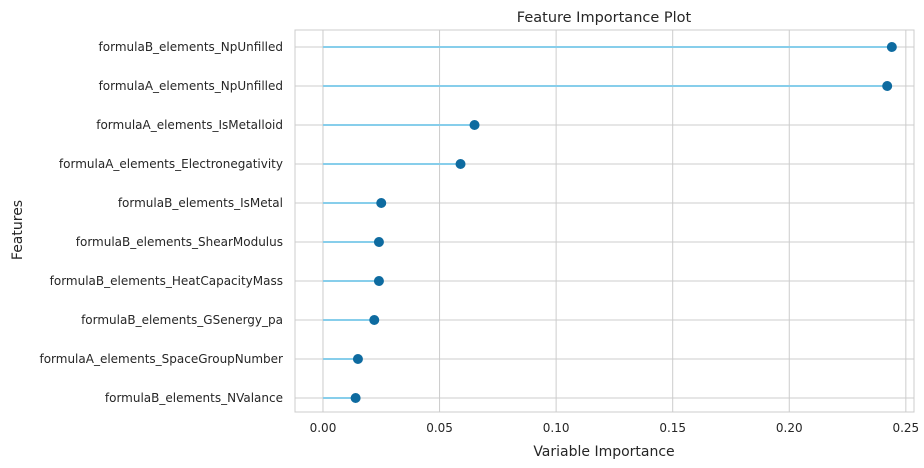 The height and width of the screenshot is (468, 924). Describe the element at coordinates (179, 242) in the screenshot. I see `feature-label: formulaB_elements_ShearModulus` at that location.